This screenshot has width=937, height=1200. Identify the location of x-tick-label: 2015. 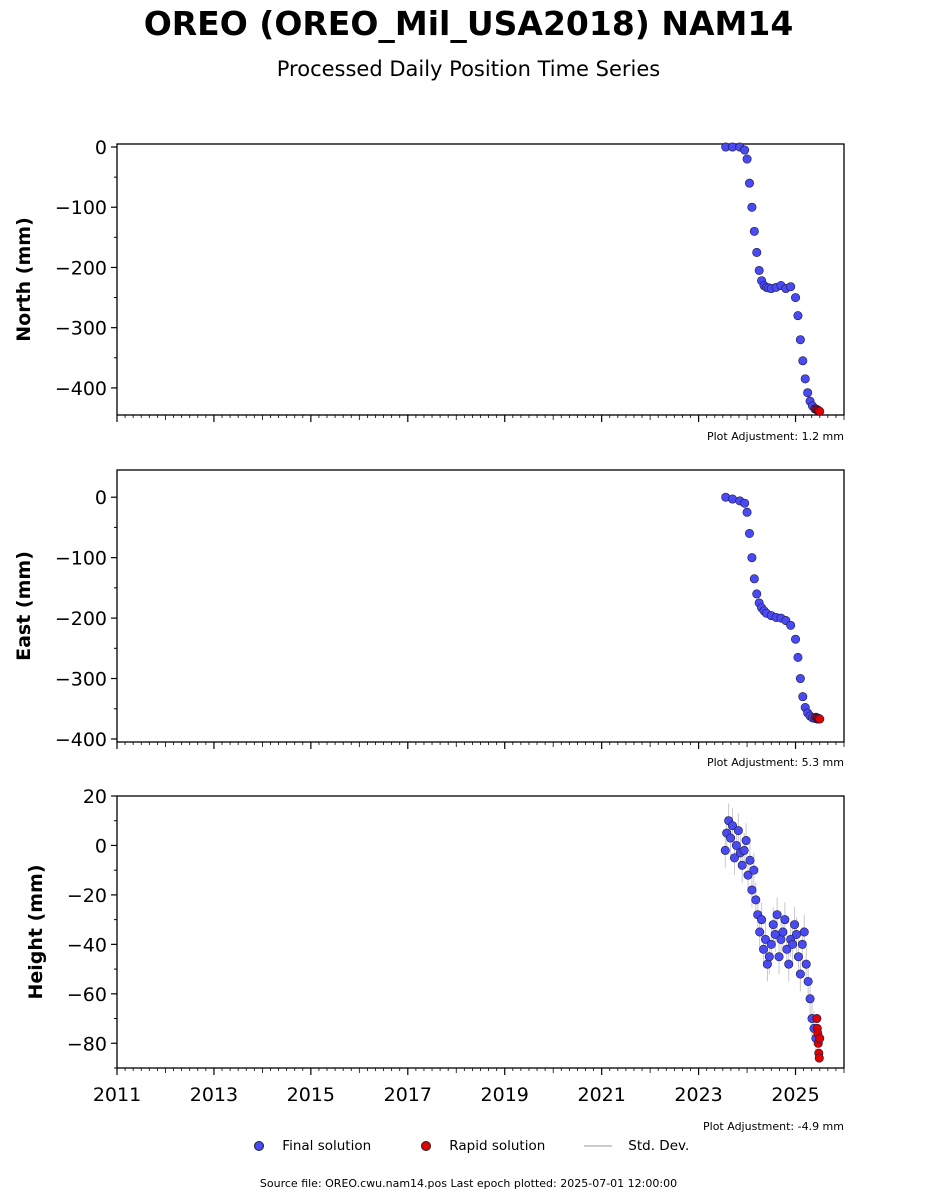
(311, 1095).